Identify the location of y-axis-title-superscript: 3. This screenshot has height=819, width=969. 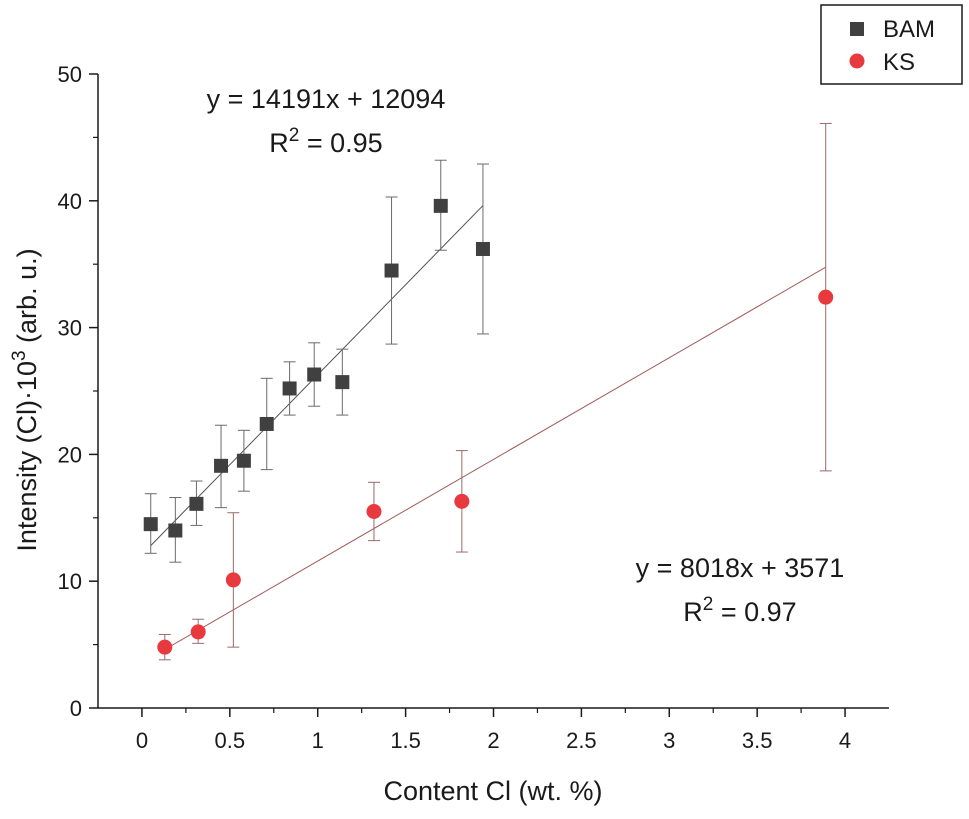
(19, 355).